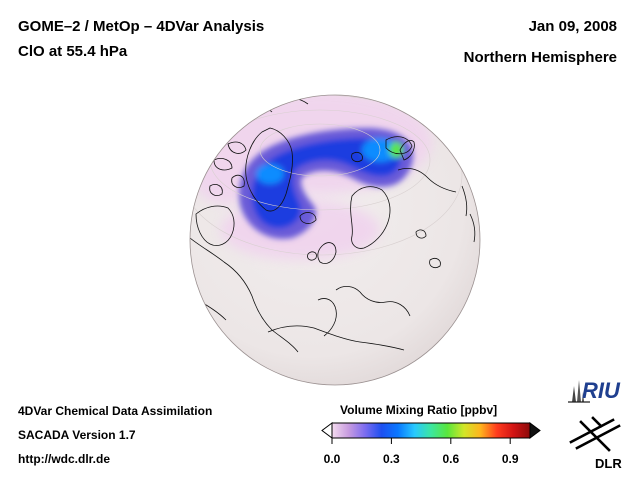 The image size is (640, 480). Describe the element at coordinates (73, 51) in the screenshot. I see `map-subtitle: ClO at 55.4 hPa` at that location.